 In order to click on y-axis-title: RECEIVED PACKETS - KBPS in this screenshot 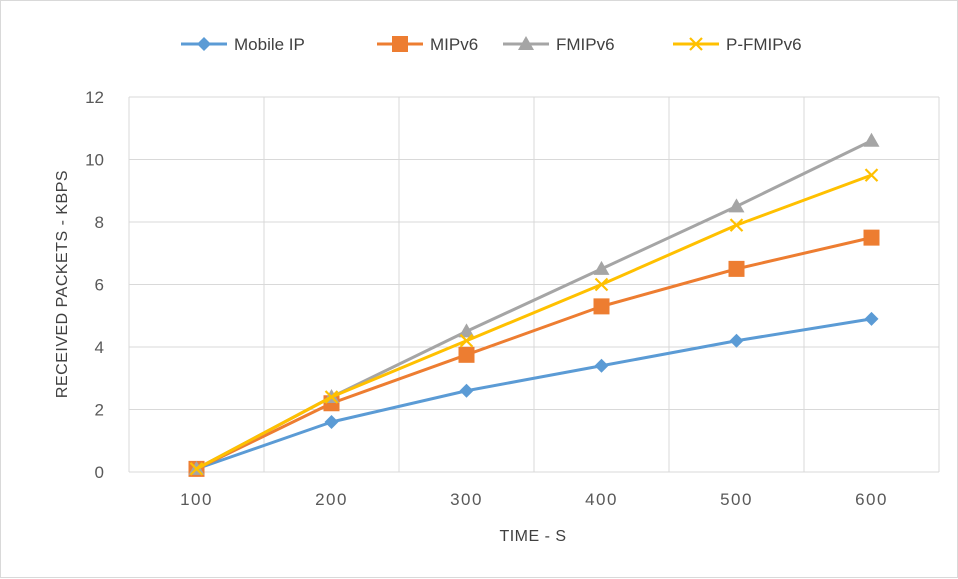, I will do `click(62, 284)`.